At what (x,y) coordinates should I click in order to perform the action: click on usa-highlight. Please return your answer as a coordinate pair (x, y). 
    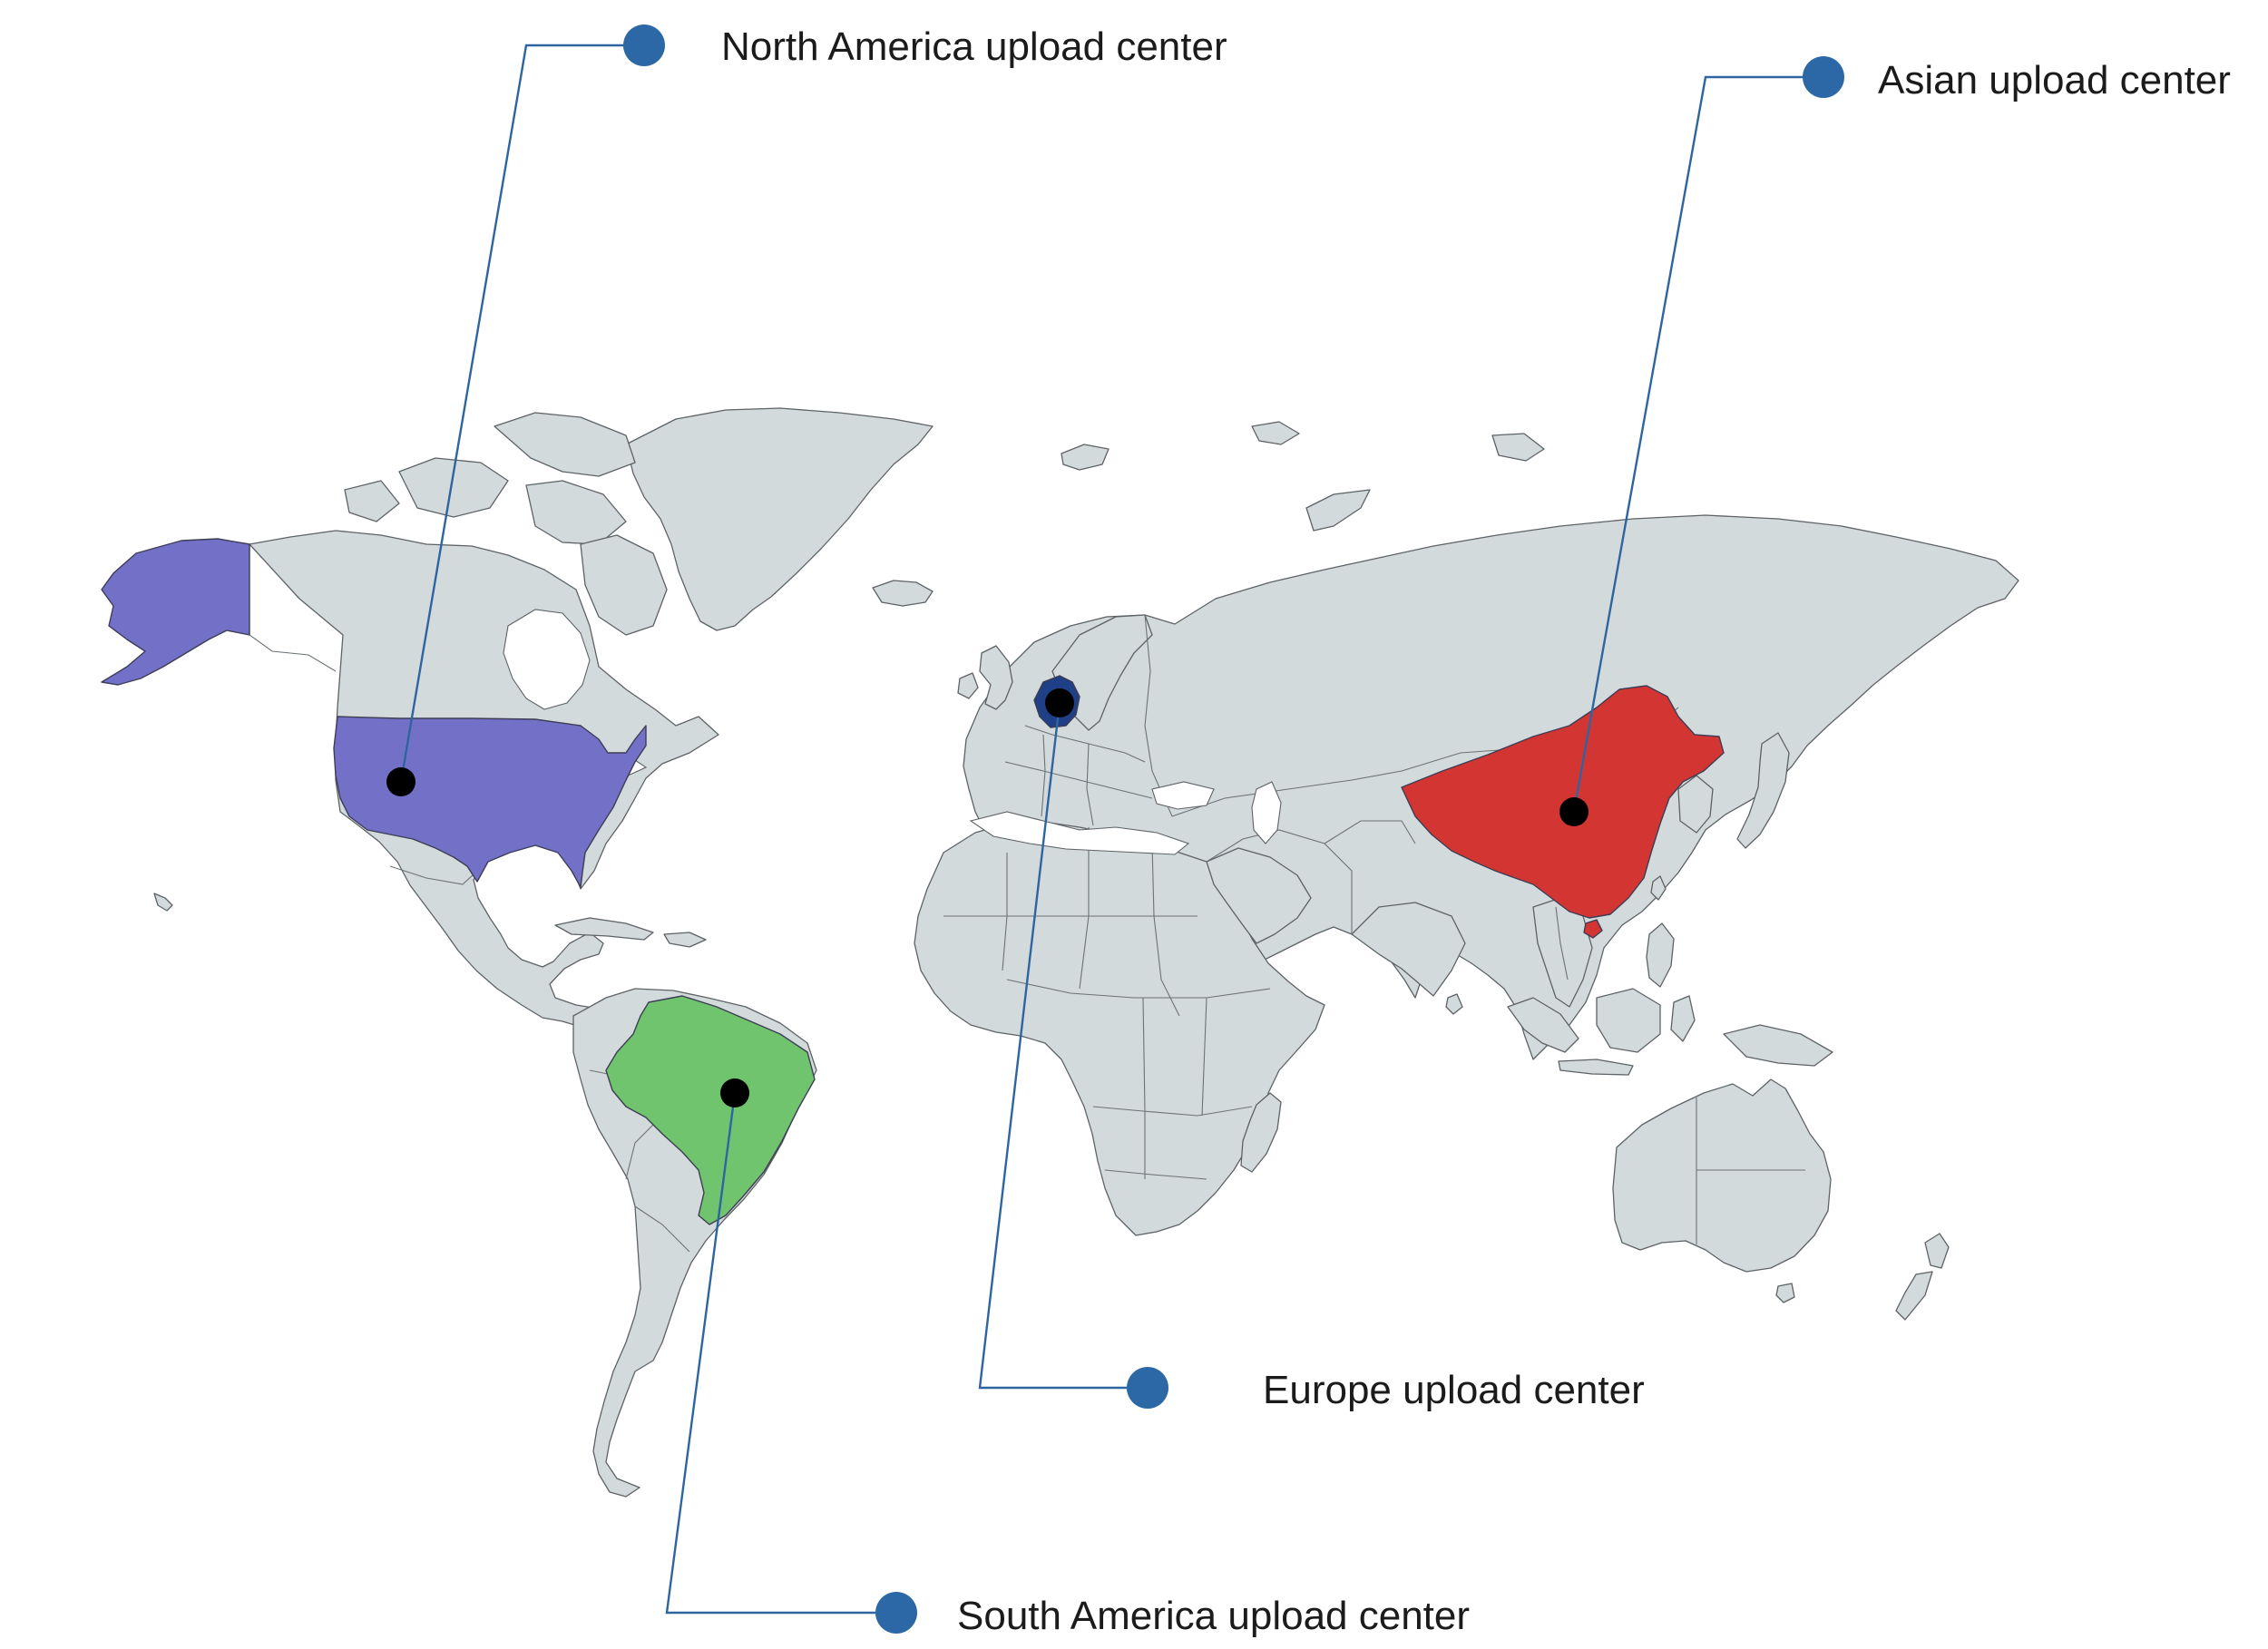
    Looking at the image, I should click on (490, 802).